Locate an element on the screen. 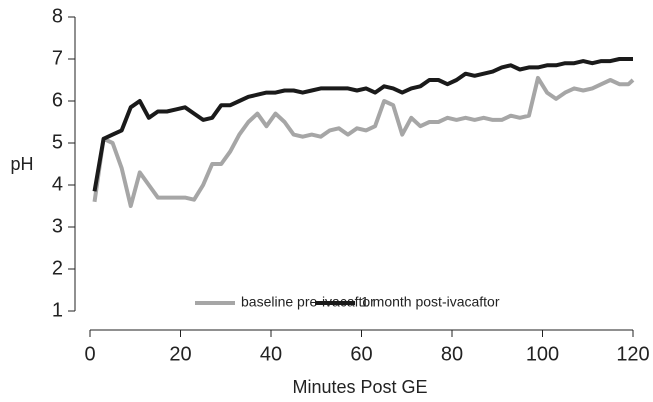  y-tick-label: 1 is located at coordinates (57, 310).